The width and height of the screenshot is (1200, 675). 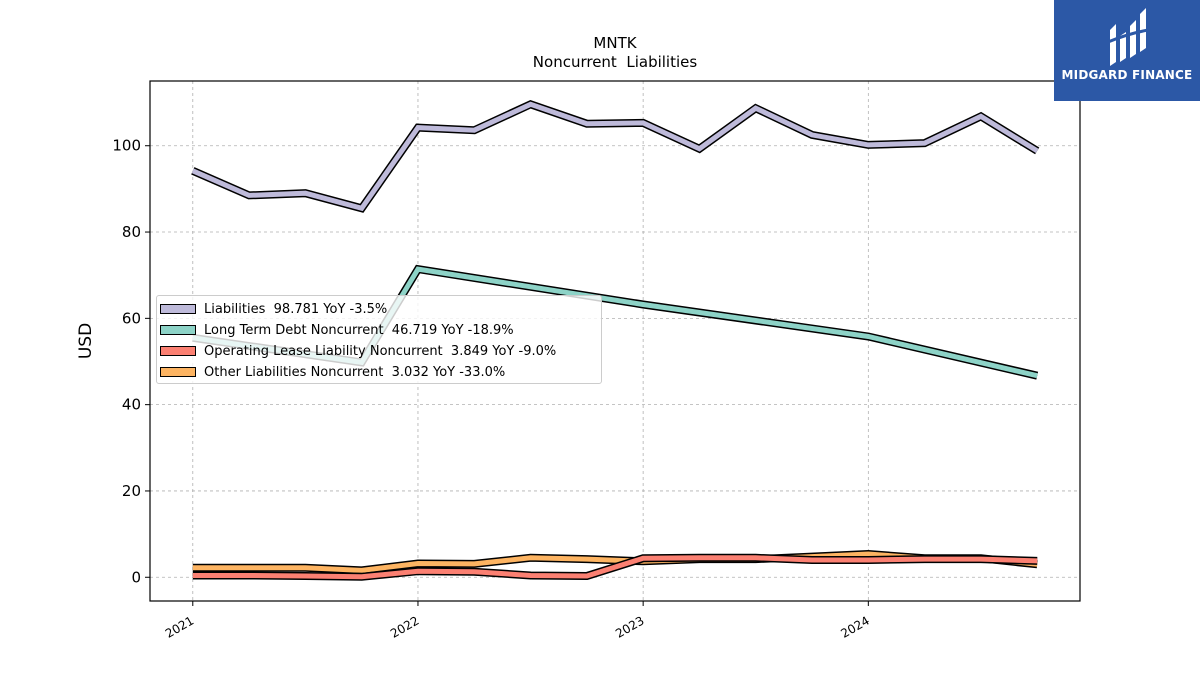 I want to click on y-axis-label: USD, so click(x=86, y=341).